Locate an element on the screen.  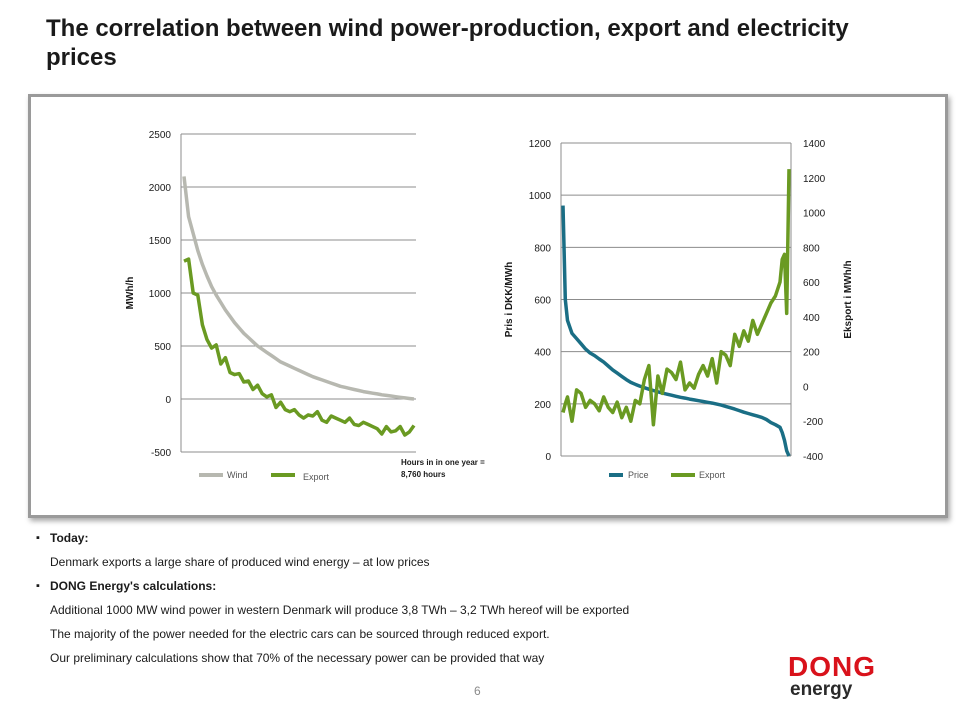
y-tick-label: -500 is located at coordinates (161, 453).